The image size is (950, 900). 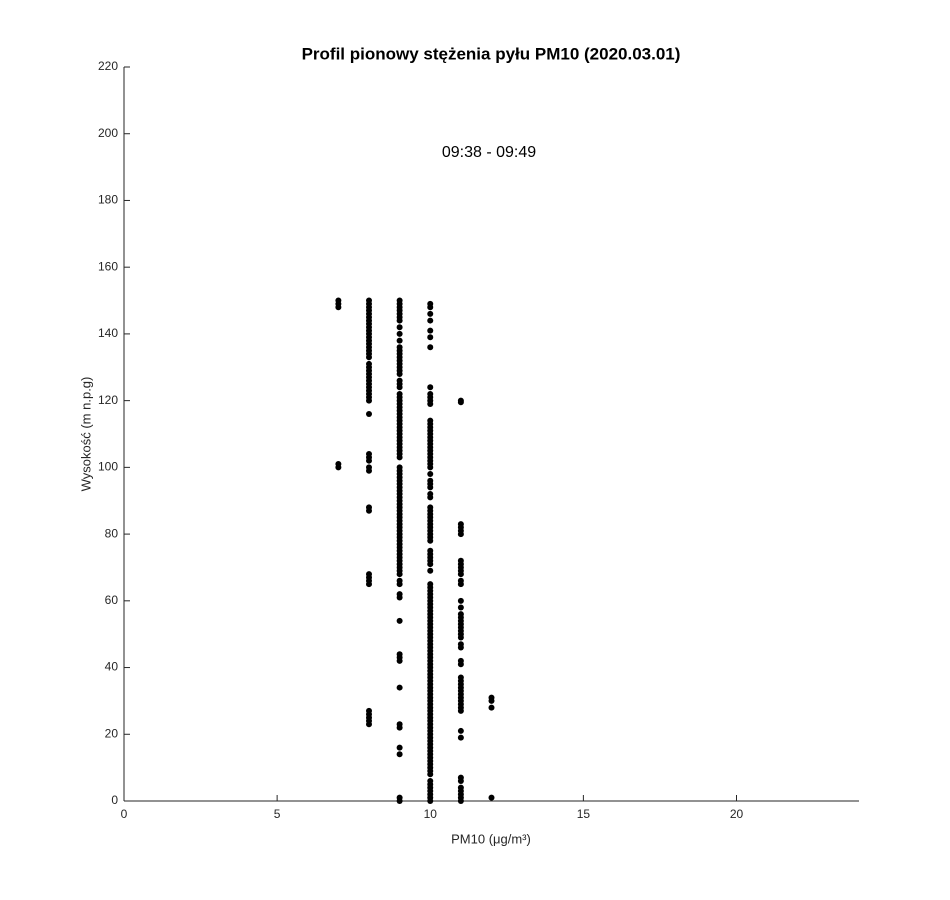 I want to click on y-tick-label: 100, so click(x=108, y=467).